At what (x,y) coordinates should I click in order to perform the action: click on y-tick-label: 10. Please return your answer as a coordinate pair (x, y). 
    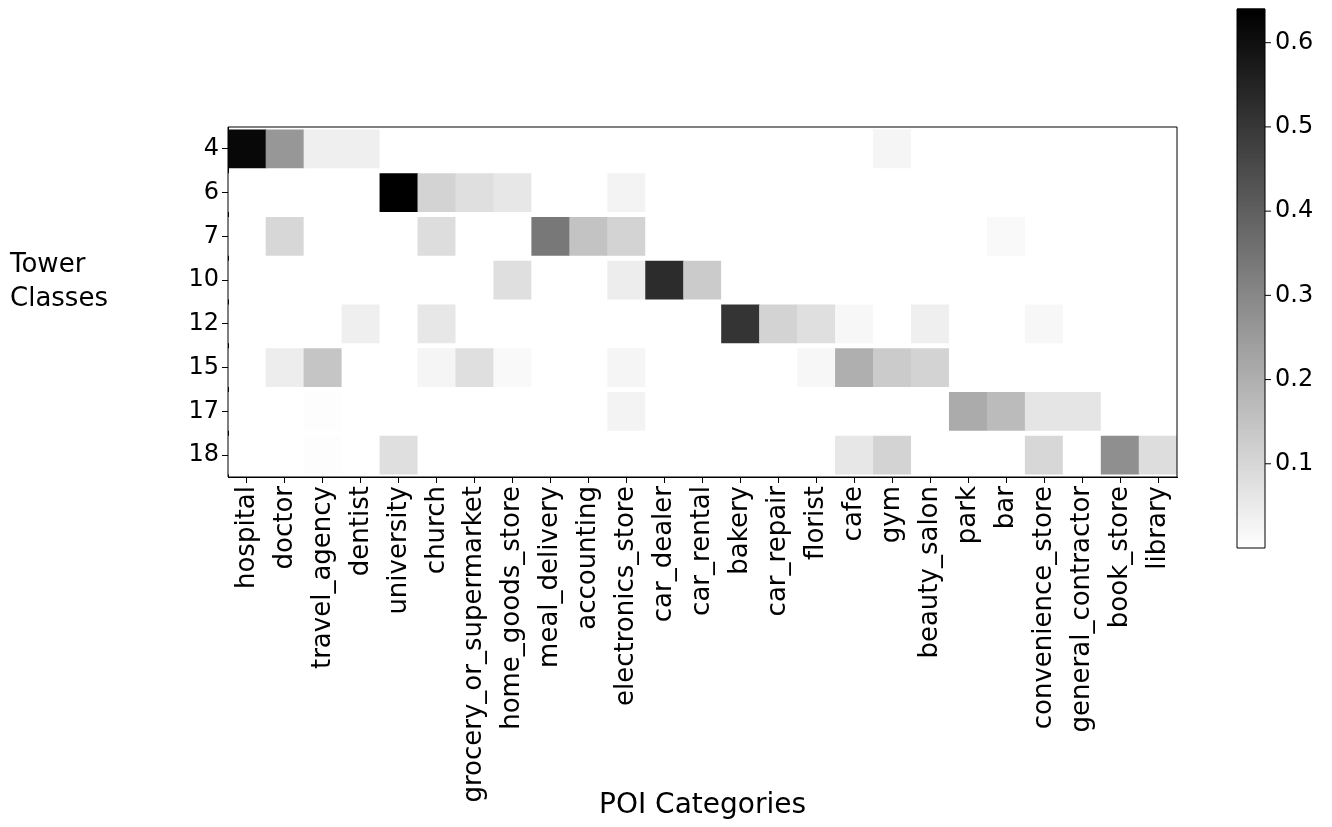
    Looking at the image, I should click on (203, 278).